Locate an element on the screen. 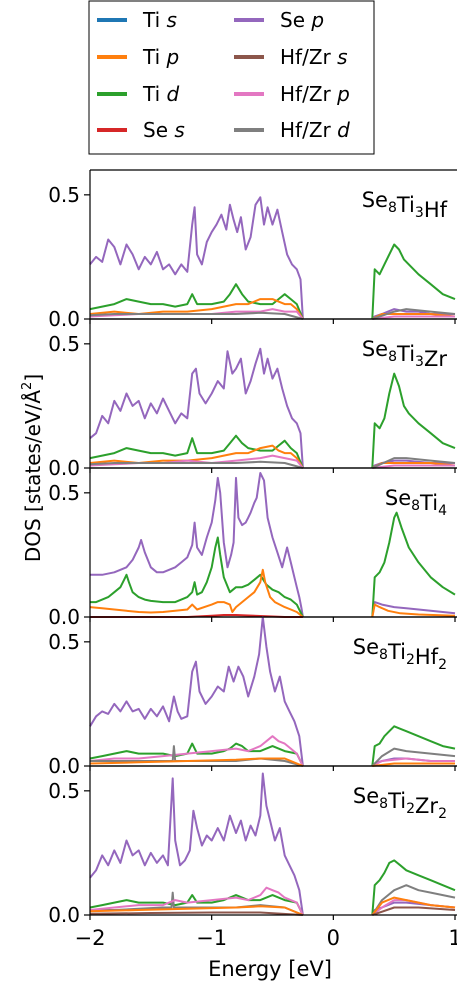 The width and height of the screenshot is (457, 986). panel-4-ytick-label: 0.0 is located at coordinates (64, 766).